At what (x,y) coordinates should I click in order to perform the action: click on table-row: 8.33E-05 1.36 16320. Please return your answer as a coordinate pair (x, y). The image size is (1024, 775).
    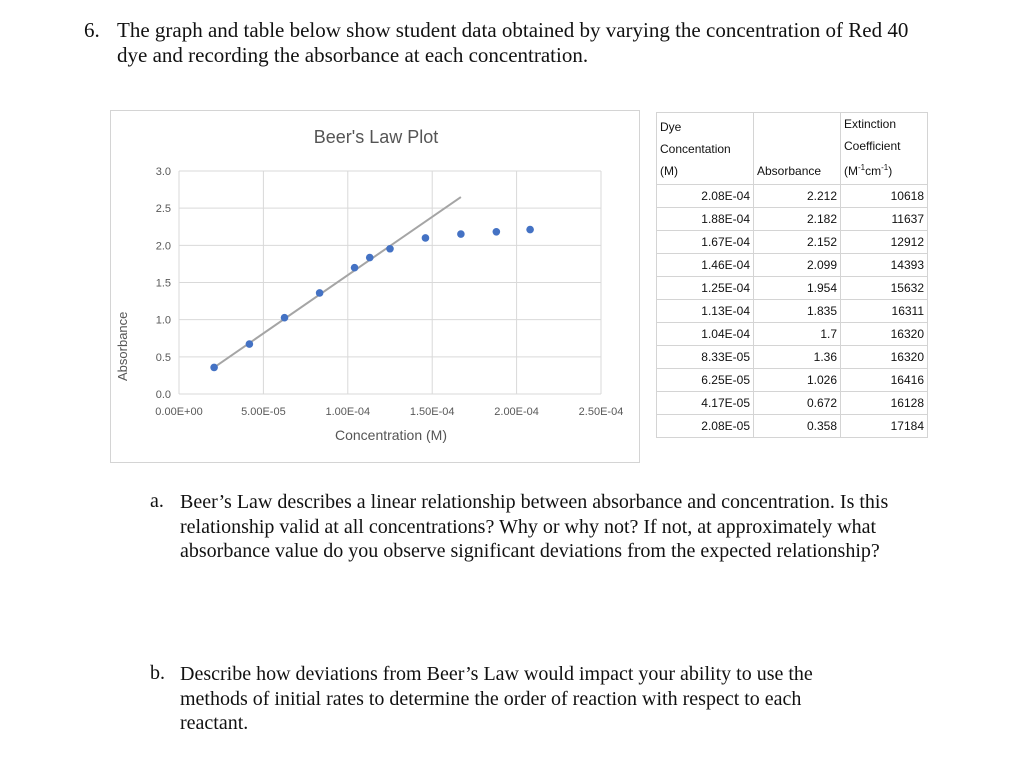
    Looking at the image, I should click on (792, 357).